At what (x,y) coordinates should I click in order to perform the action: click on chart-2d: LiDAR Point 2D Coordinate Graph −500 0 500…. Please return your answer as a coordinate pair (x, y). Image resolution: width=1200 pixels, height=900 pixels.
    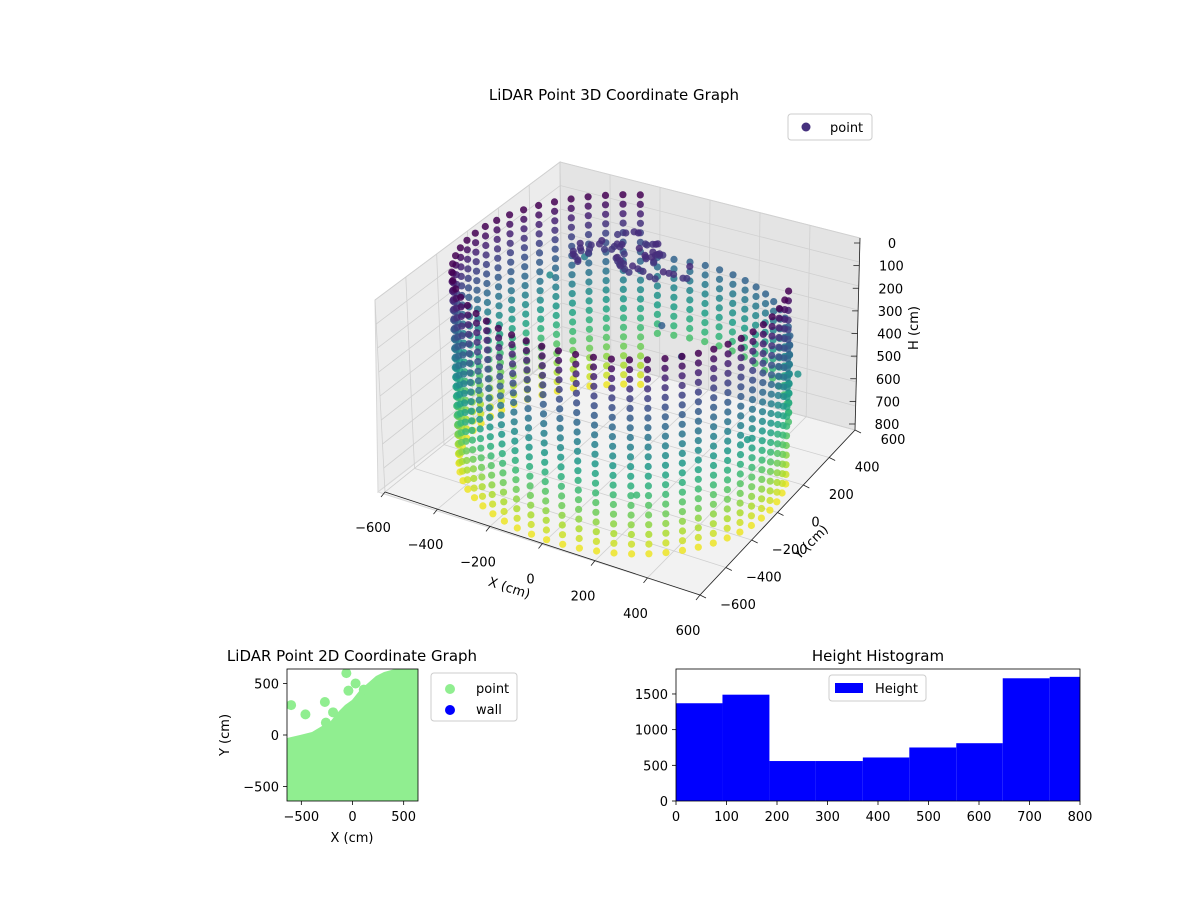
    Looking at the image, I should click on (368, 746).